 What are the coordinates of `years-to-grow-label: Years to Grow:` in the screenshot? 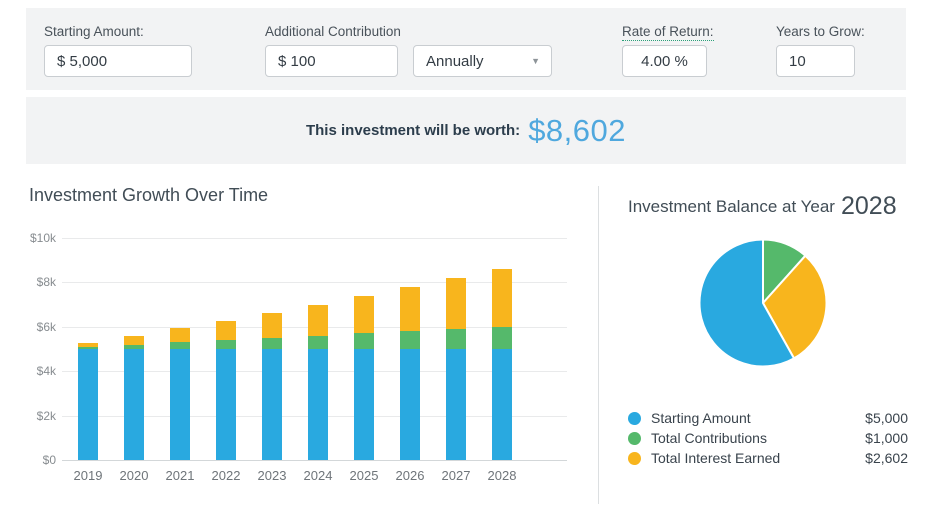 It's located at (820, 31).